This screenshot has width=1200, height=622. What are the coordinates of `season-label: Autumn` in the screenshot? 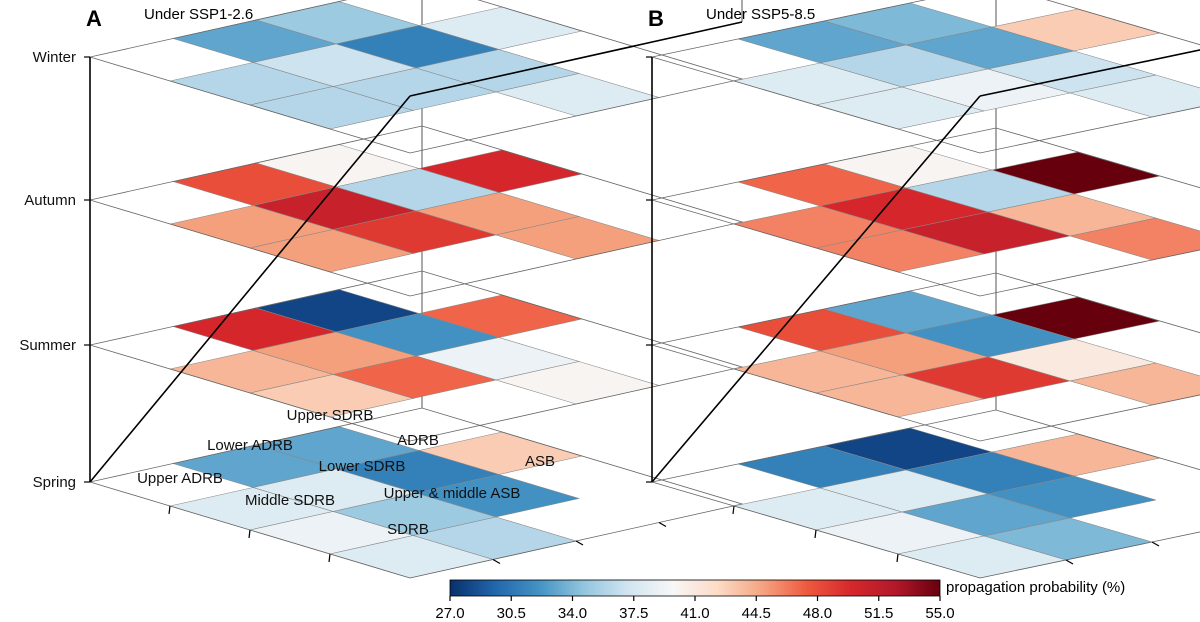 It's located at (50, 200).